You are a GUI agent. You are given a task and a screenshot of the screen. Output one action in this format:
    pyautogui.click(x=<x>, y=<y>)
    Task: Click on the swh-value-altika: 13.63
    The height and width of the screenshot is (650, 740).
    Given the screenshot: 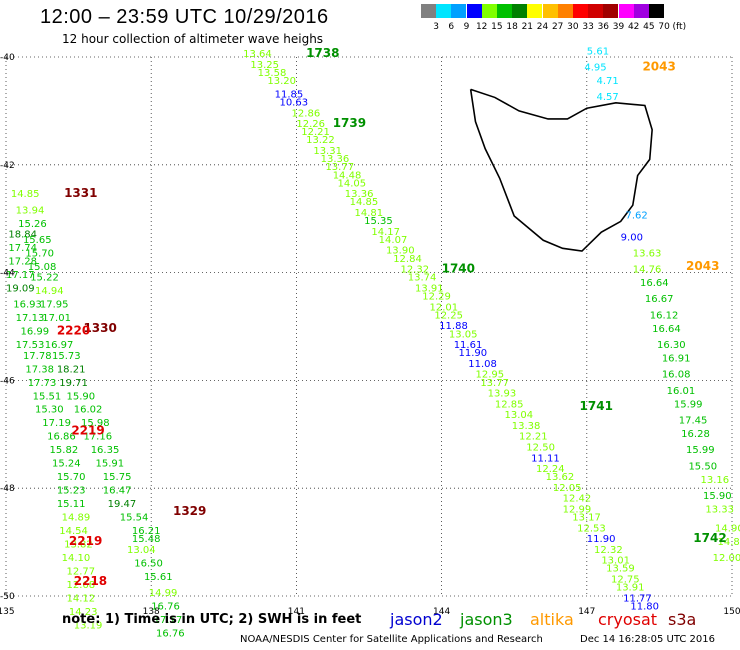 What is the action you would take?
    pyautogui.click(x=647, y=253)
    